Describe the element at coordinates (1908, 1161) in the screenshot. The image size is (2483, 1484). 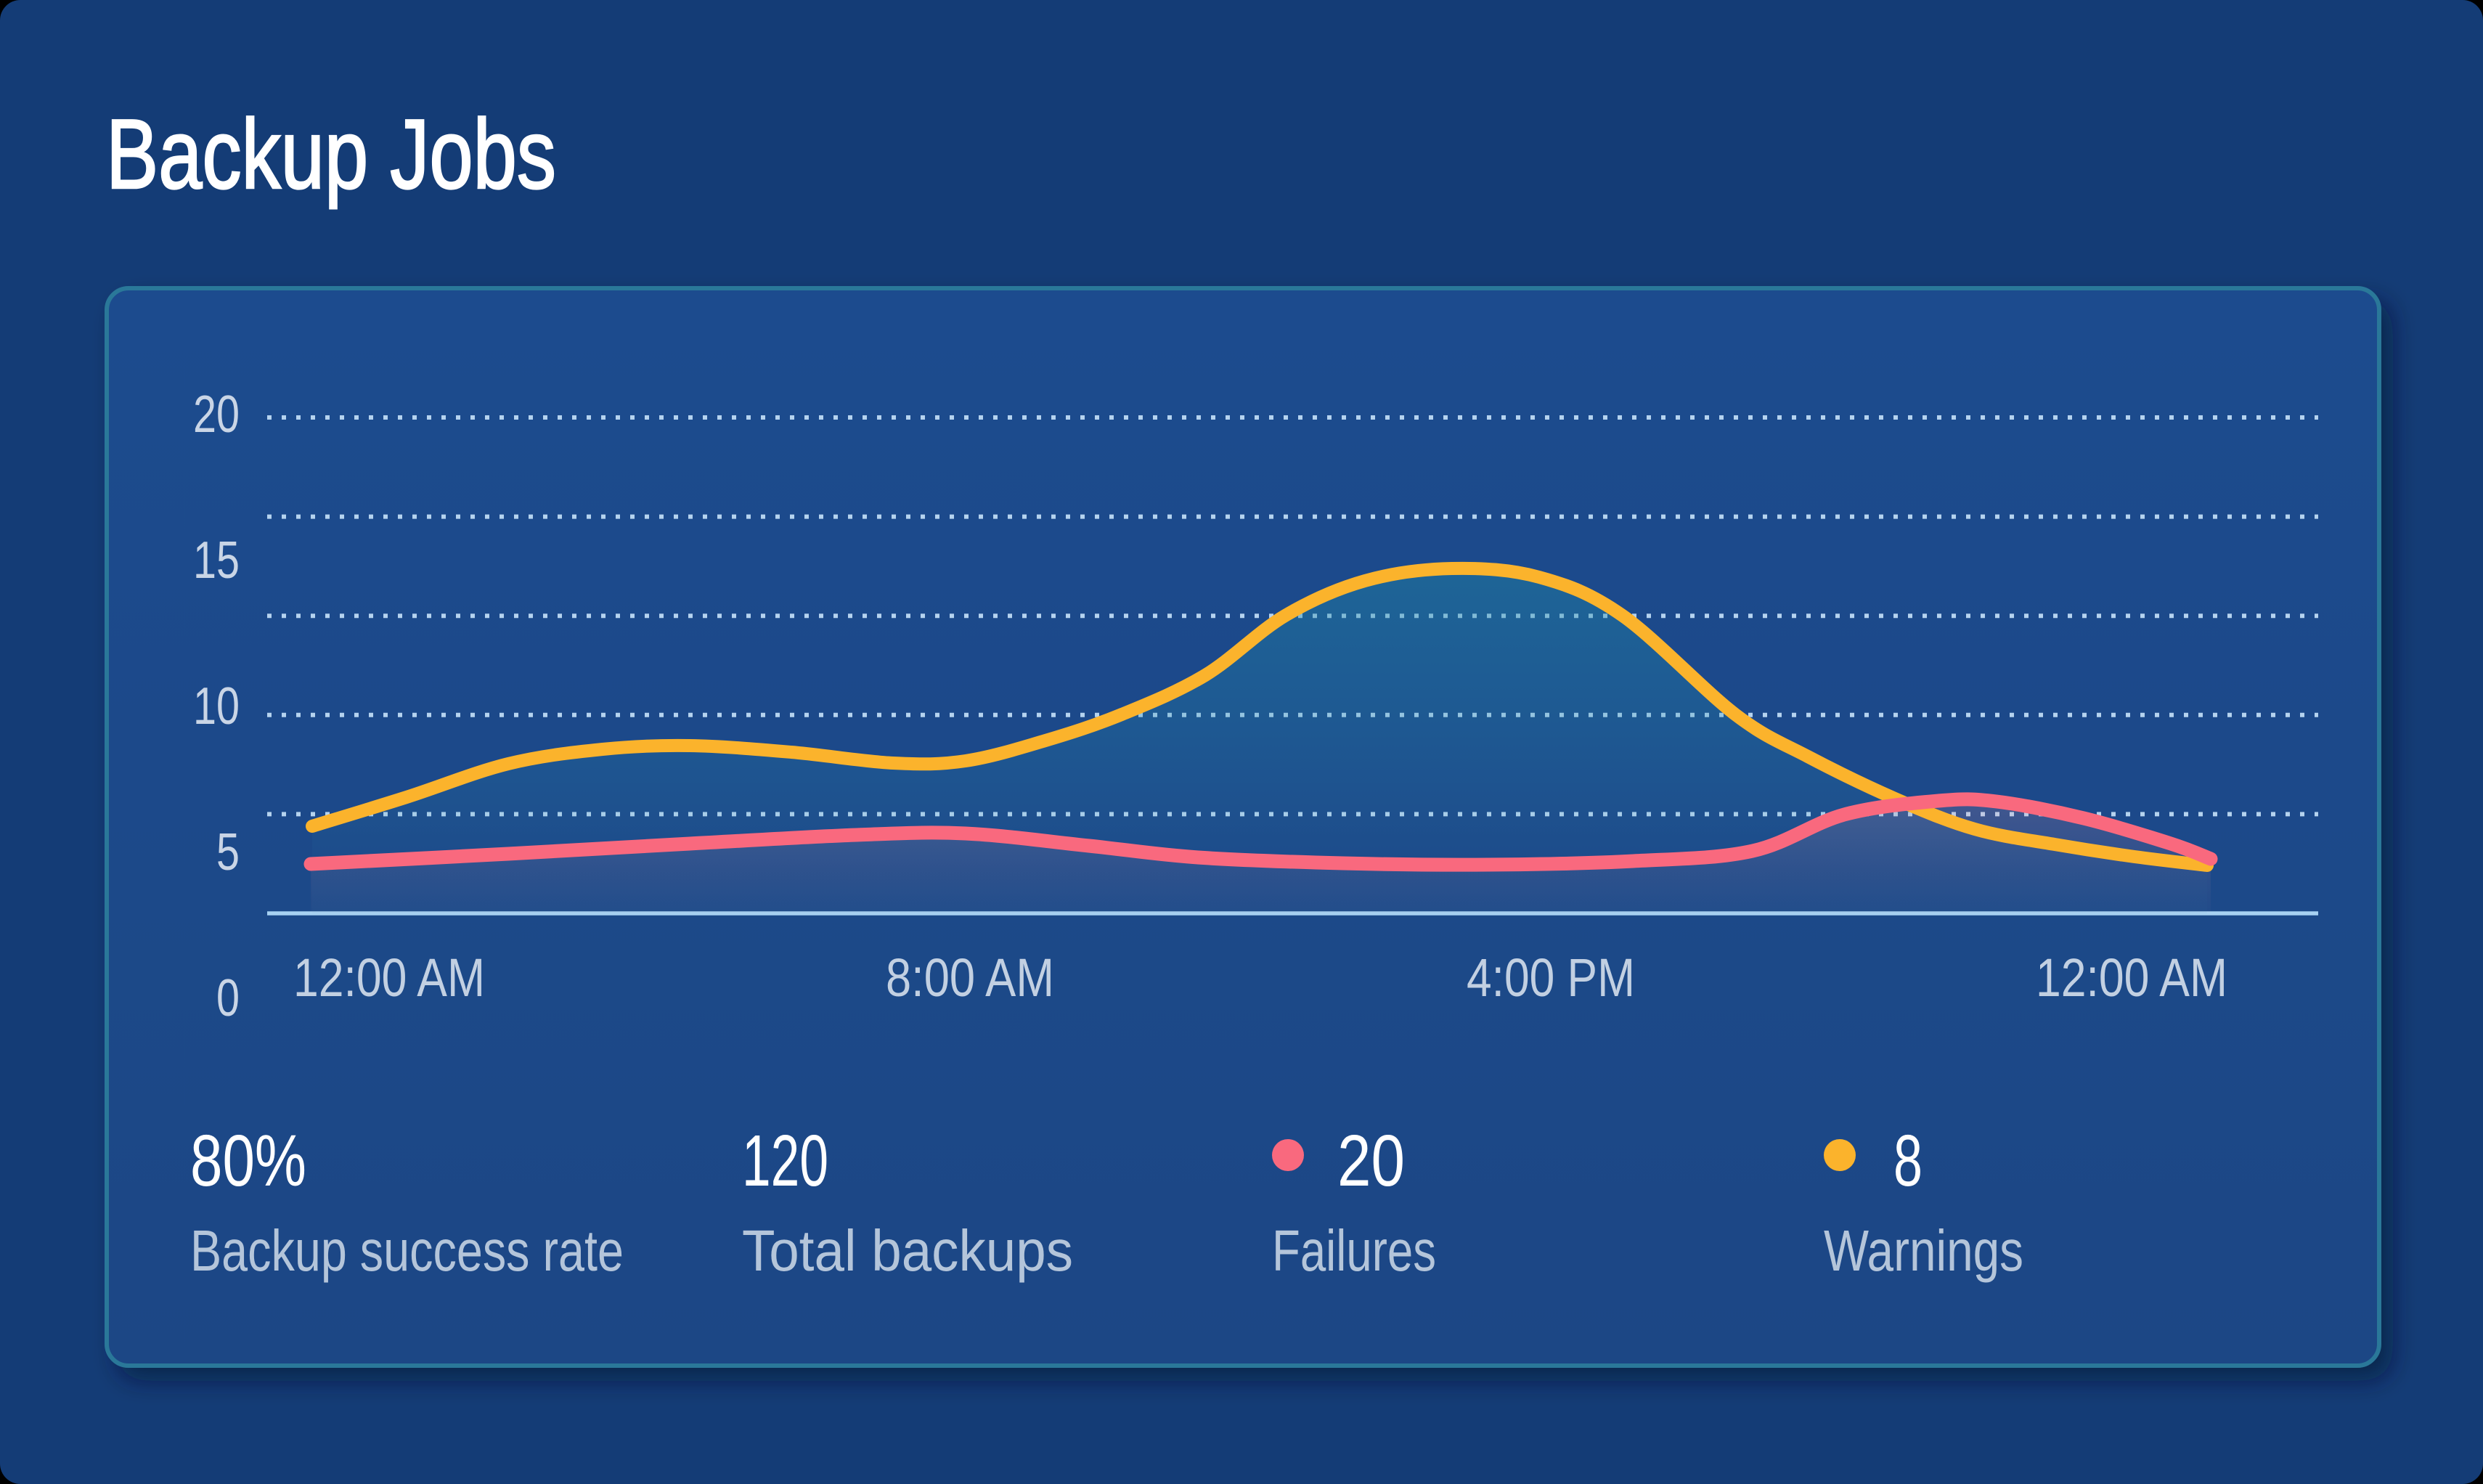
I see `svg-text: 8` at that location.